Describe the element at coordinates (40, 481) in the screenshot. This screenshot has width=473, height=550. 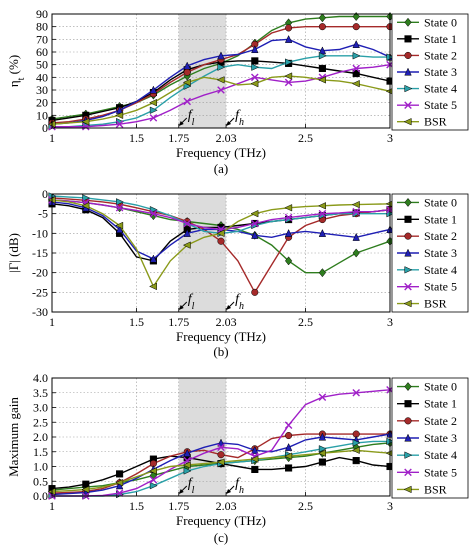
I see `y-tick-label: 0.5` at that location.